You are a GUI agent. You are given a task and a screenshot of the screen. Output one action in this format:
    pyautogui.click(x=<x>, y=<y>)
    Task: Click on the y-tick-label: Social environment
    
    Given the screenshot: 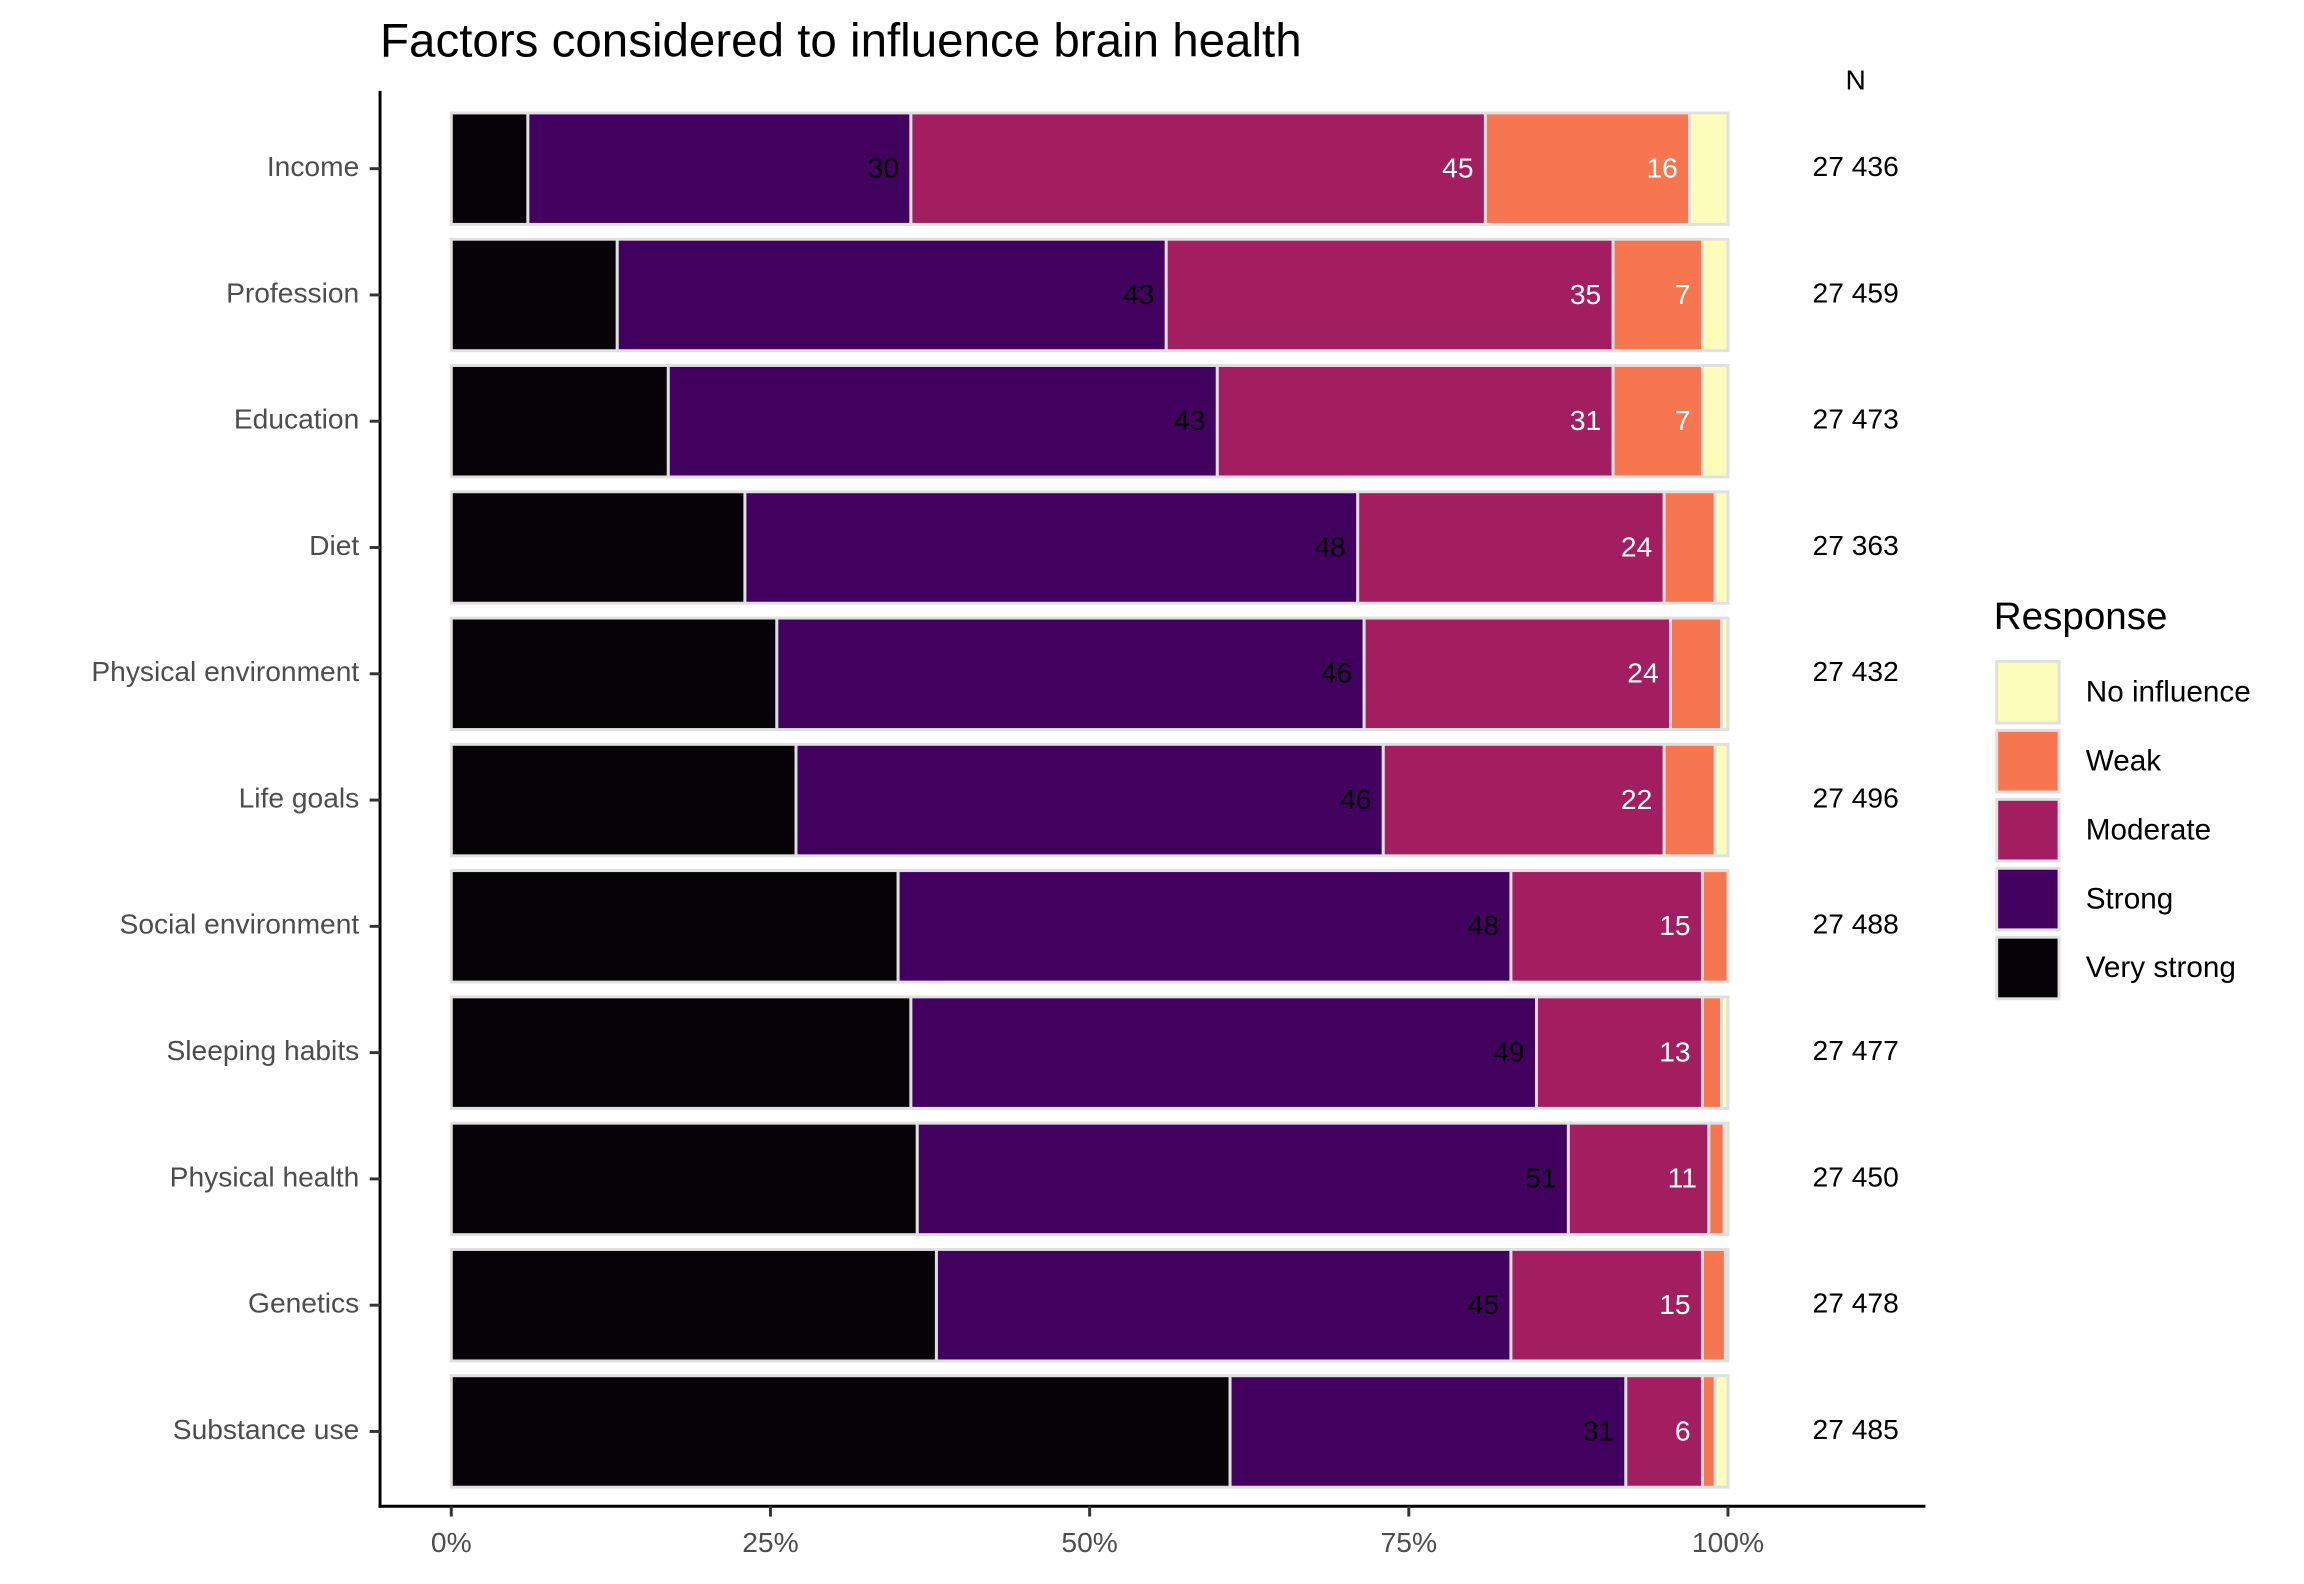 What is the action you would take?
    pyautogui.click(x=240, y=924)
    